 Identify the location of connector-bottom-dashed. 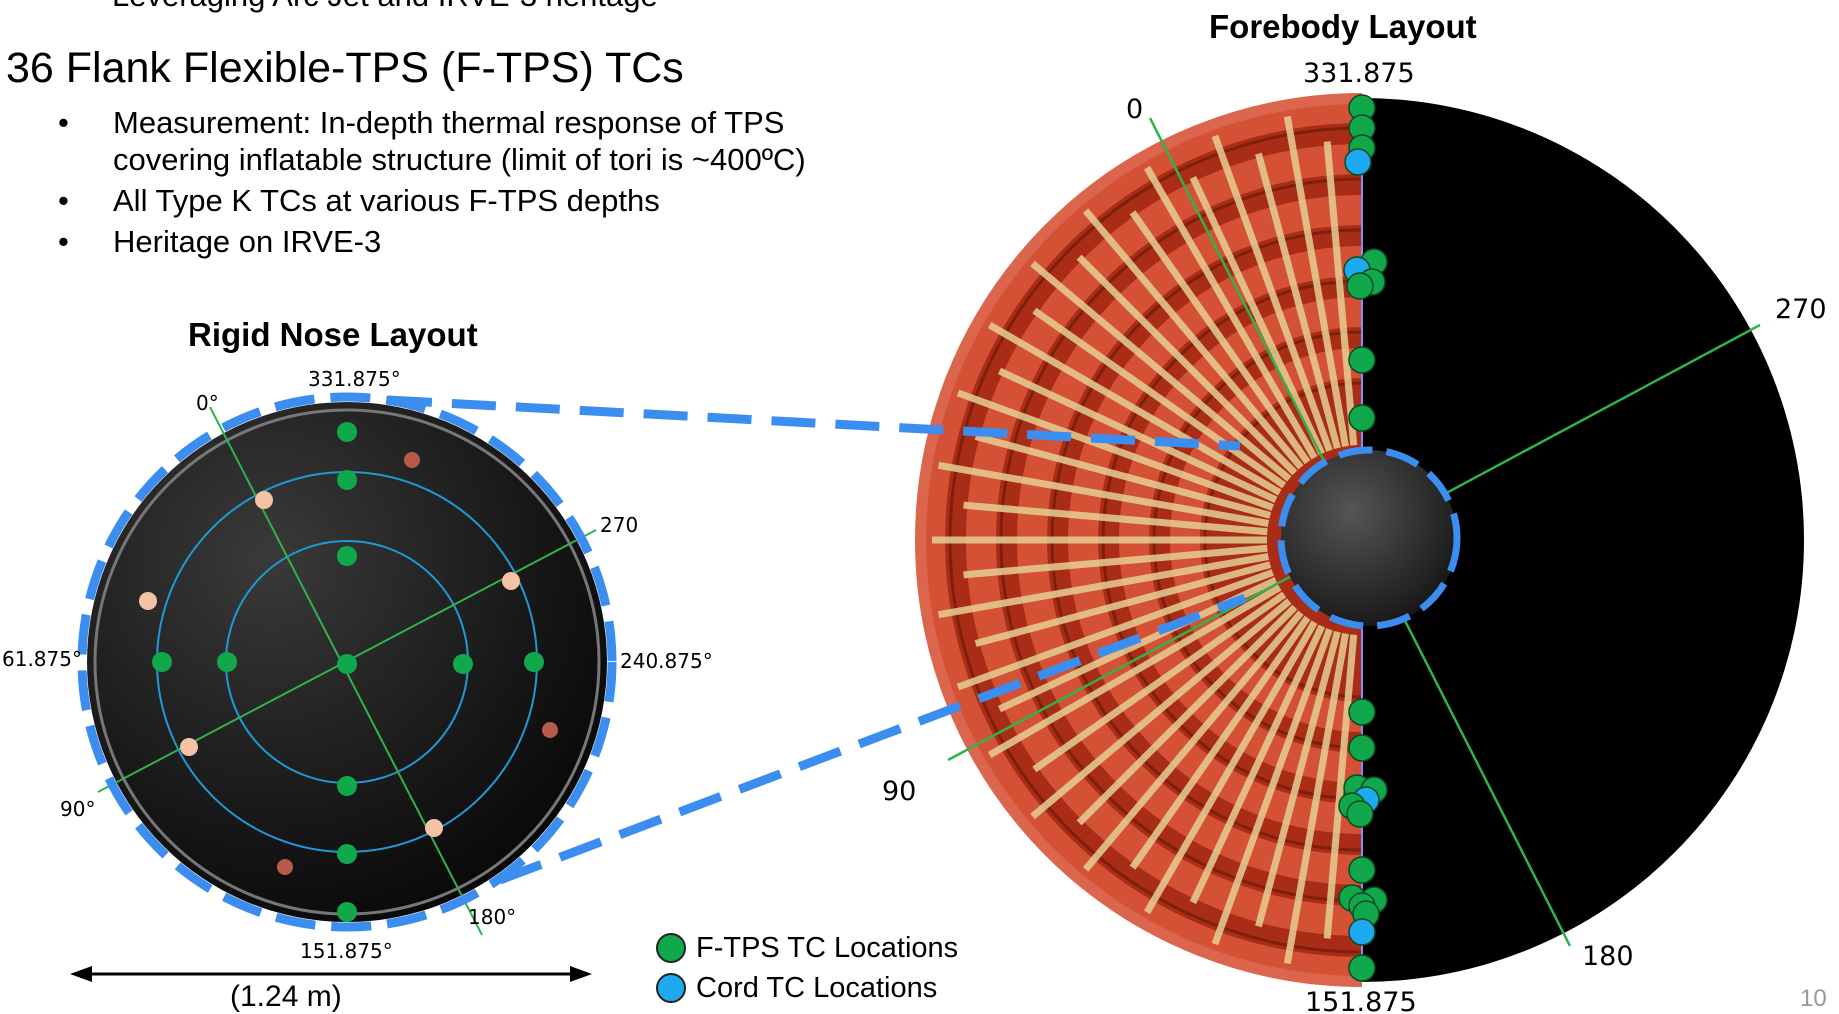
(872, 739).